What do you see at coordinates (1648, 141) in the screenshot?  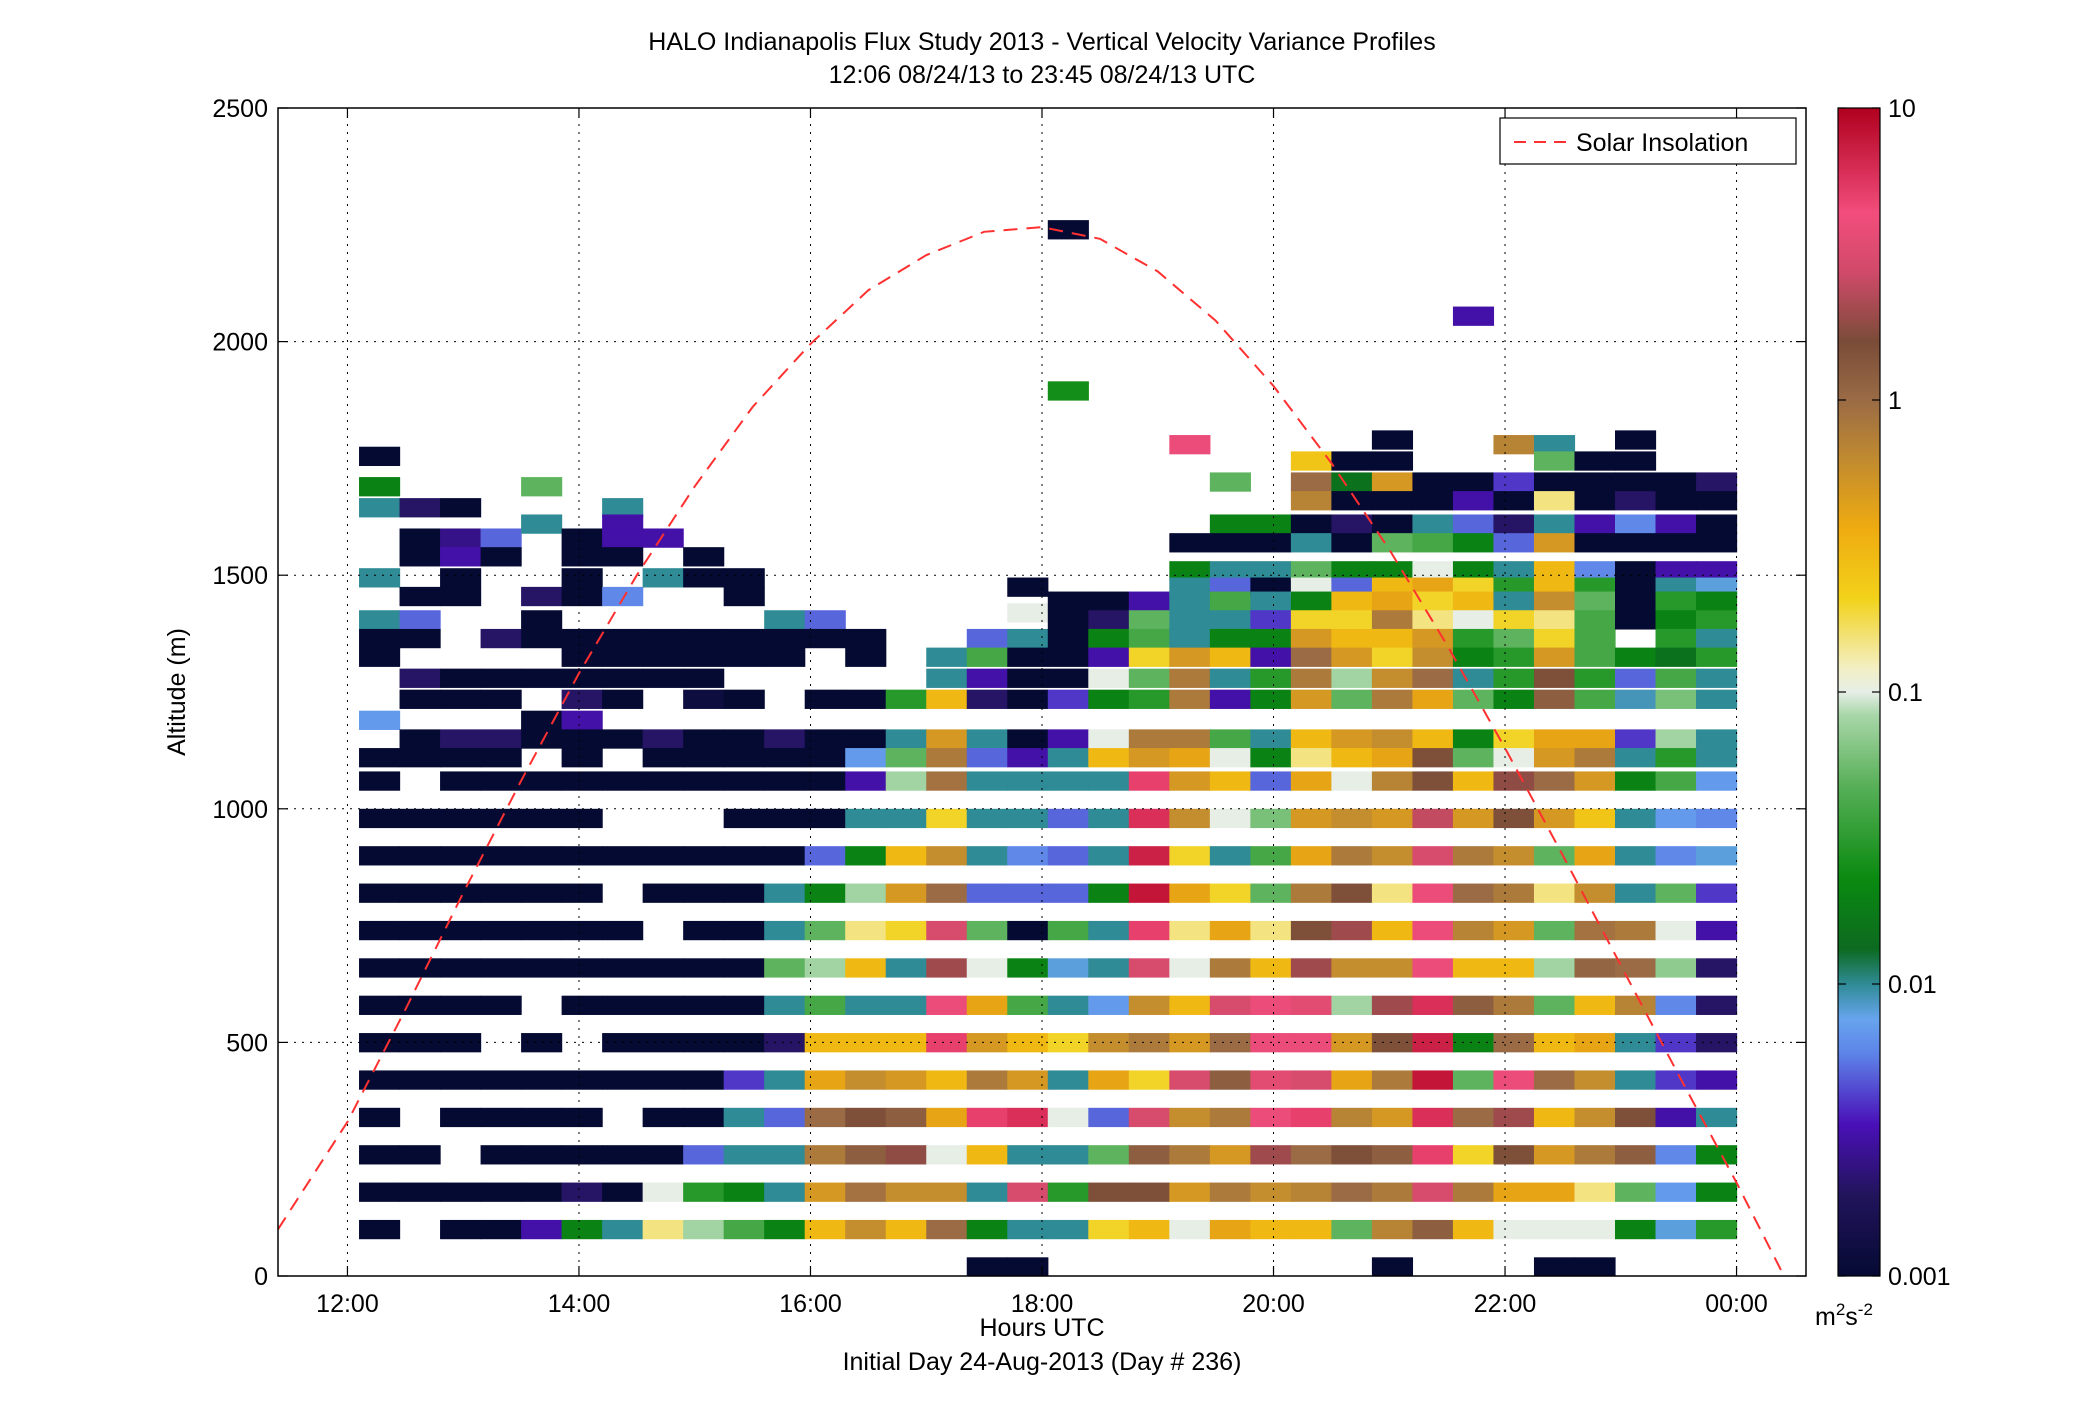 I see `legend: Solar Insolation` at bounding box center [1648, 141].